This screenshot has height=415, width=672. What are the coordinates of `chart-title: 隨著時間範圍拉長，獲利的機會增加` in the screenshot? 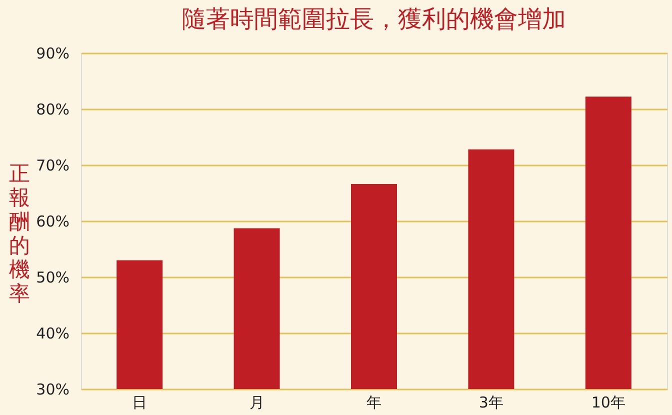 It's located at (374, 19).